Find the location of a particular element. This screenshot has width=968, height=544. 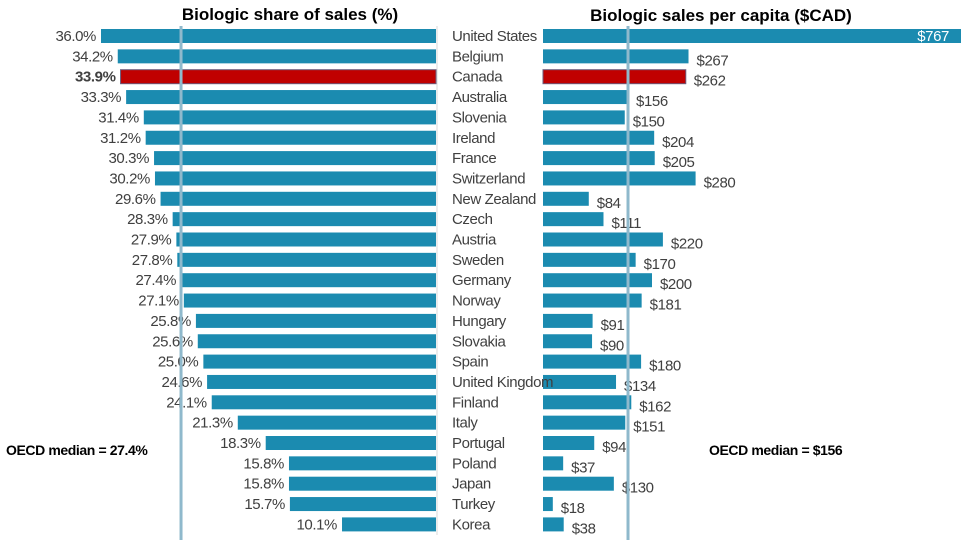

country-label: Germany is located at coordinates (482, 280).